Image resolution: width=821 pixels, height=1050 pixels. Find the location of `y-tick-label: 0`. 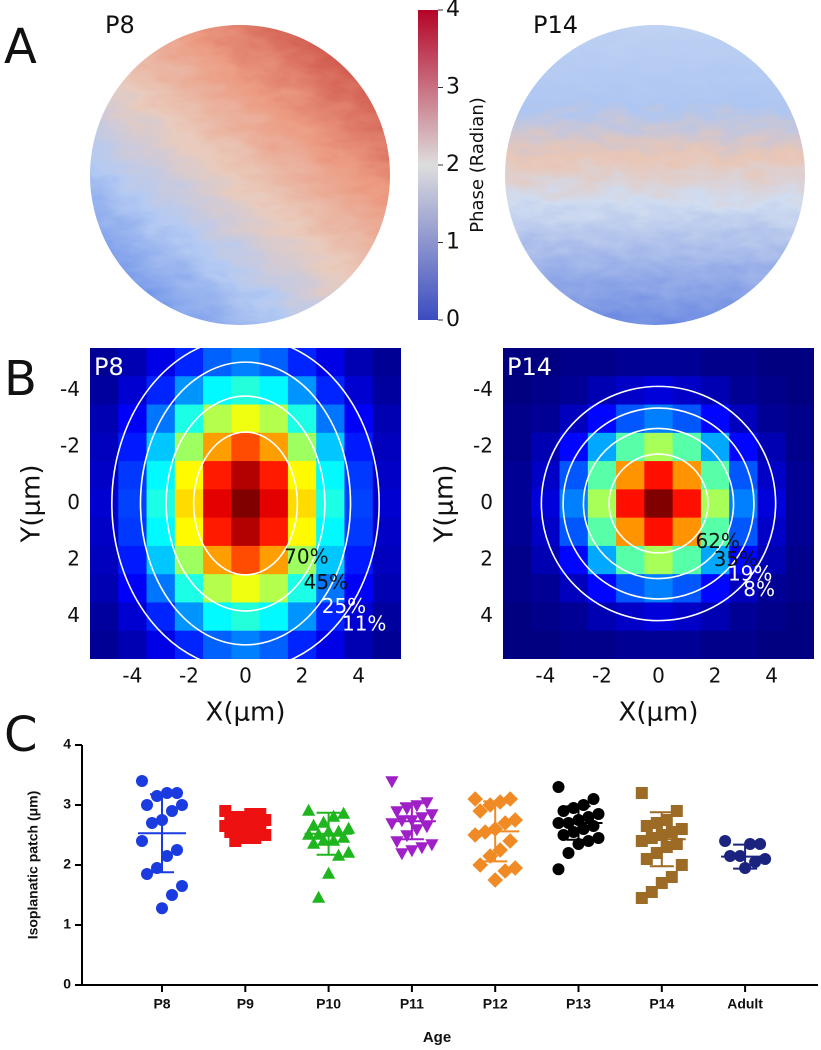

y-tick-label: 0 is located at coordinates (486, 502).